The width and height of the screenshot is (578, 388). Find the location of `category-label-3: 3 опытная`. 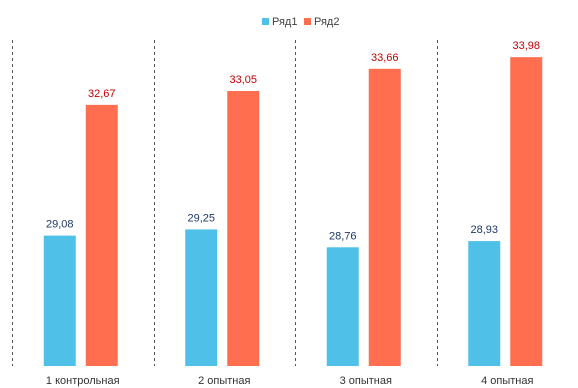

category-label-3: 3 опытная is located at coordinates (366, 381).